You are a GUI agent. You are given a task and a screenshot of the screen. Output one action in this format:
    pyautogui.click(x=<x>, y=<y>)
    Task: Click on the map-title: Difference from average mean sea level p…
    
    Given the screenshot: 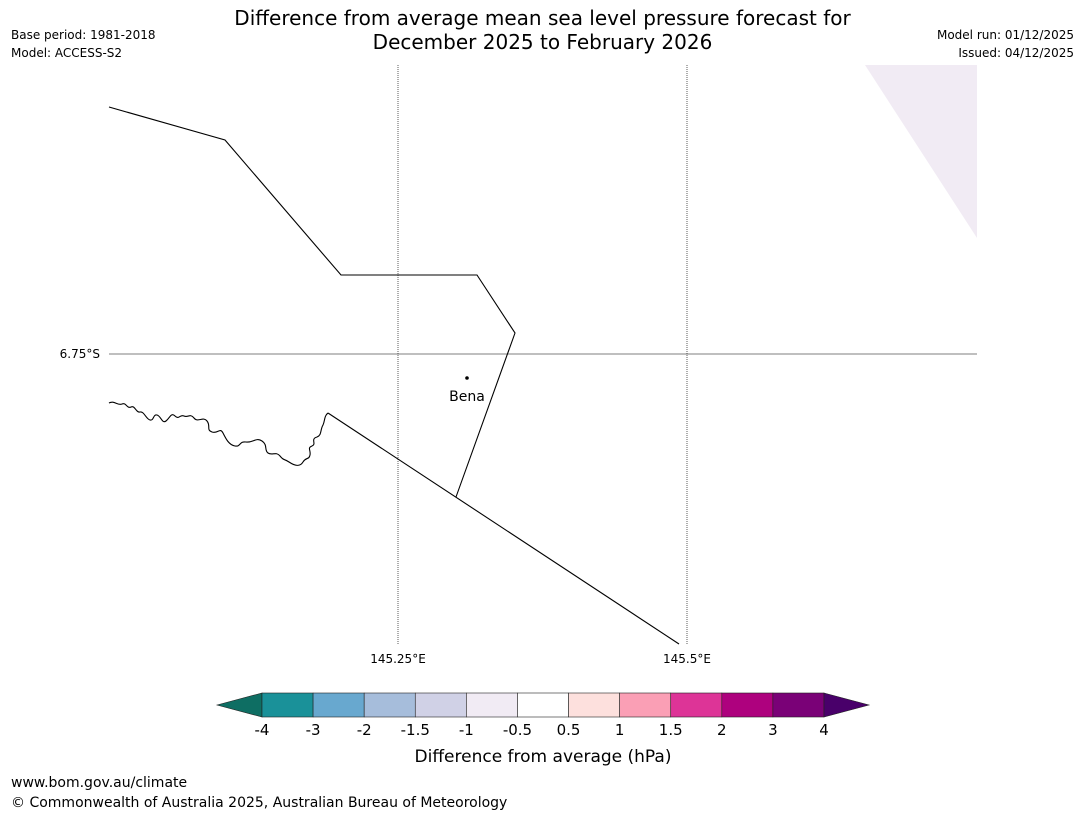 What is the action you would take?
    pyautogui.click(x=542, y=30)
    